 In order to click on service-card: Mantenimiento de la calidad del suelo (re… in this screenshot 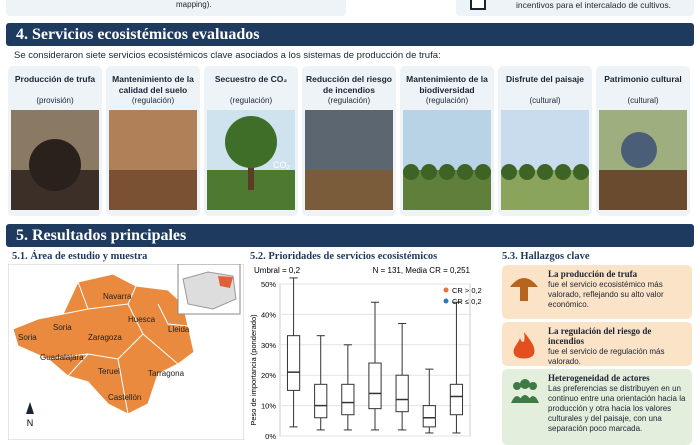, I will do `click(153, 141)`.